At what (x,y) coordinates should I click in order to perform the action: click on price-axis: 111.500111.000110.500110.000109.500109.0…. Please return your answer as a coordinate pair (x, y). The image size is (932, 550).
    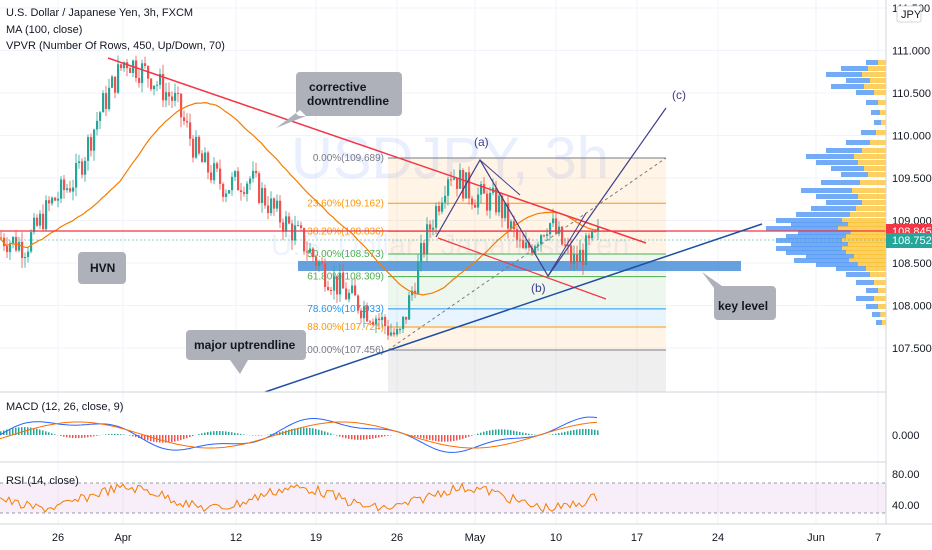
    Looking at the image, I should click on (912, 179).